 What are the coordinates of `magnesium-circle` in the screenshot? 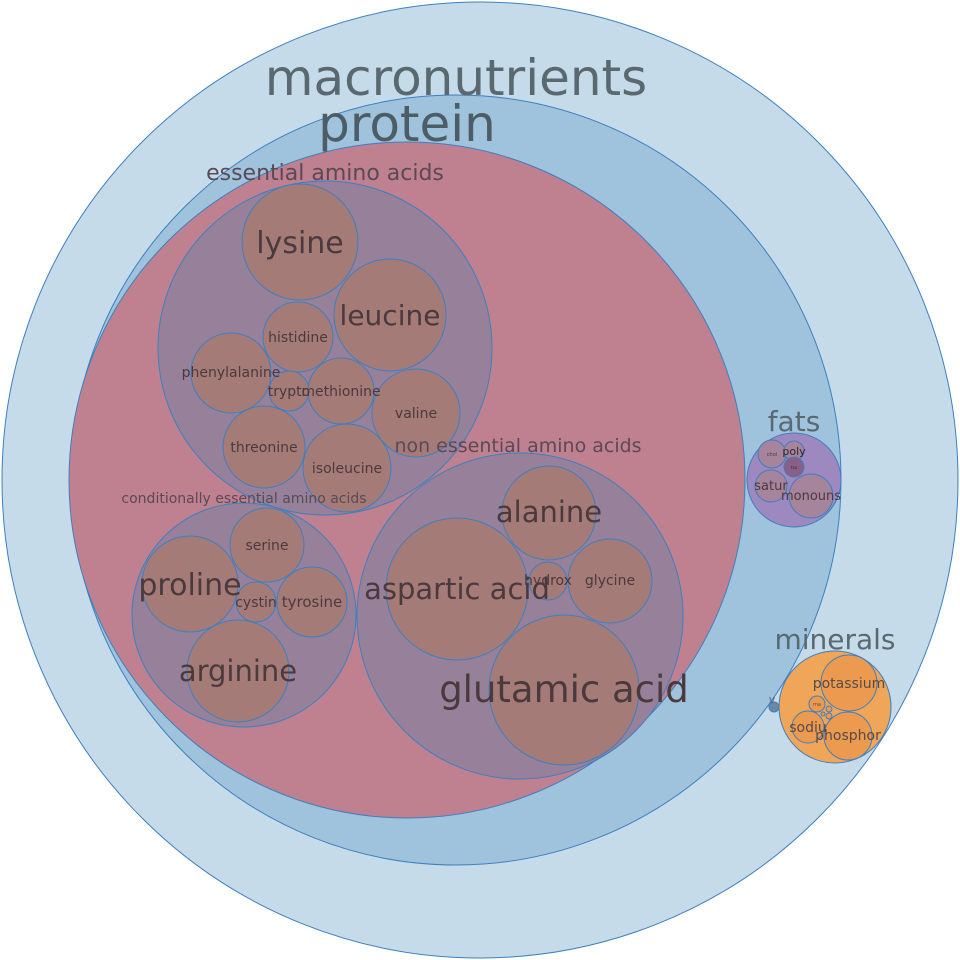 It's located at (817, 704).